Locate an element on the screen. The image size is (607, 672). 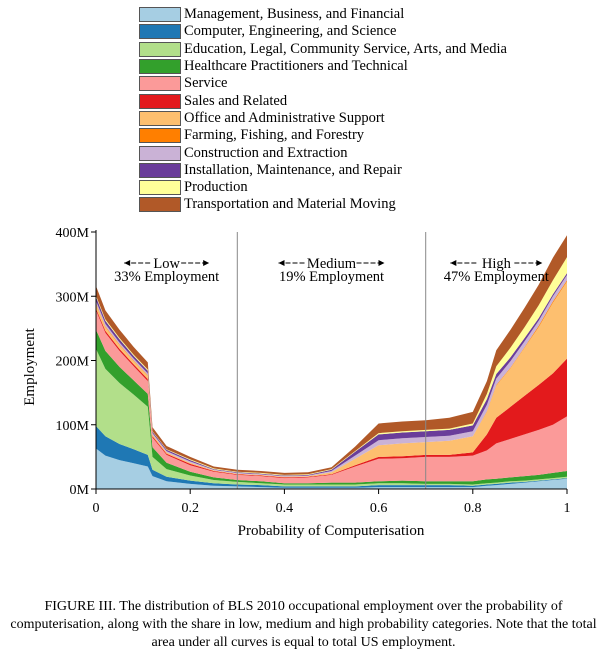
legend-item-construction-and-extraction: Construction and Extraction is located at coordinates (323, 152).